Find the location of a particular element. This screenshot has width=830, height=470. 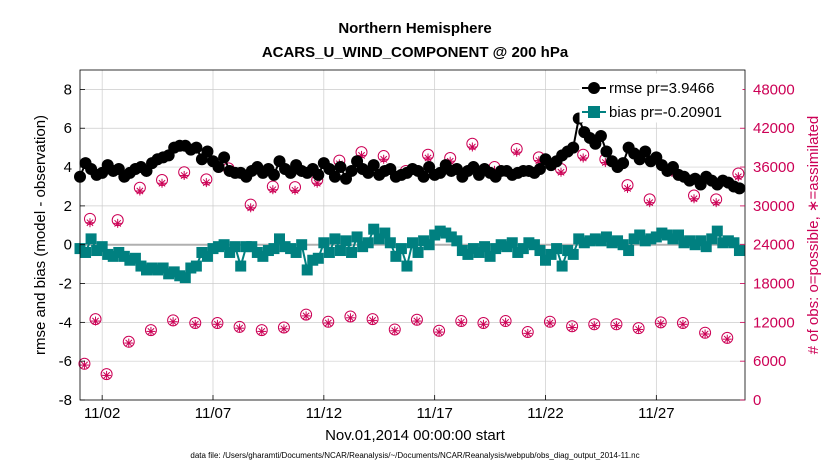

y-right-tick-label: 0 is located at coordinates (757, 400).